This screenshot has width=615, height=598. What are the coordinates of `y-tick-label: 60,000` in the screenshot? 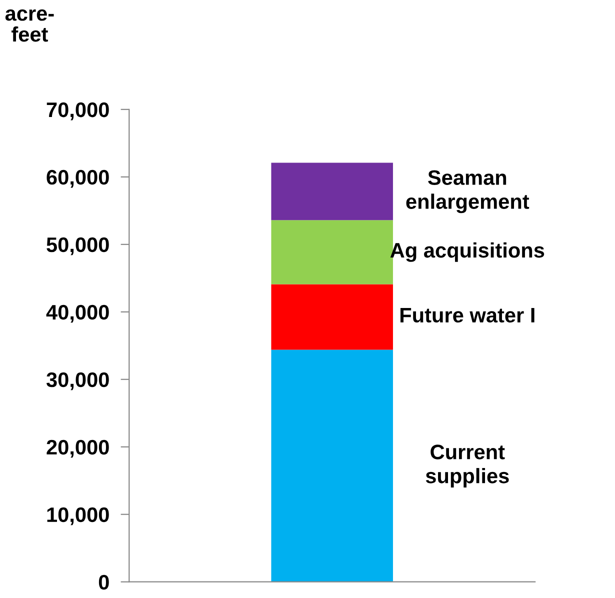 It's located at (77, 179).